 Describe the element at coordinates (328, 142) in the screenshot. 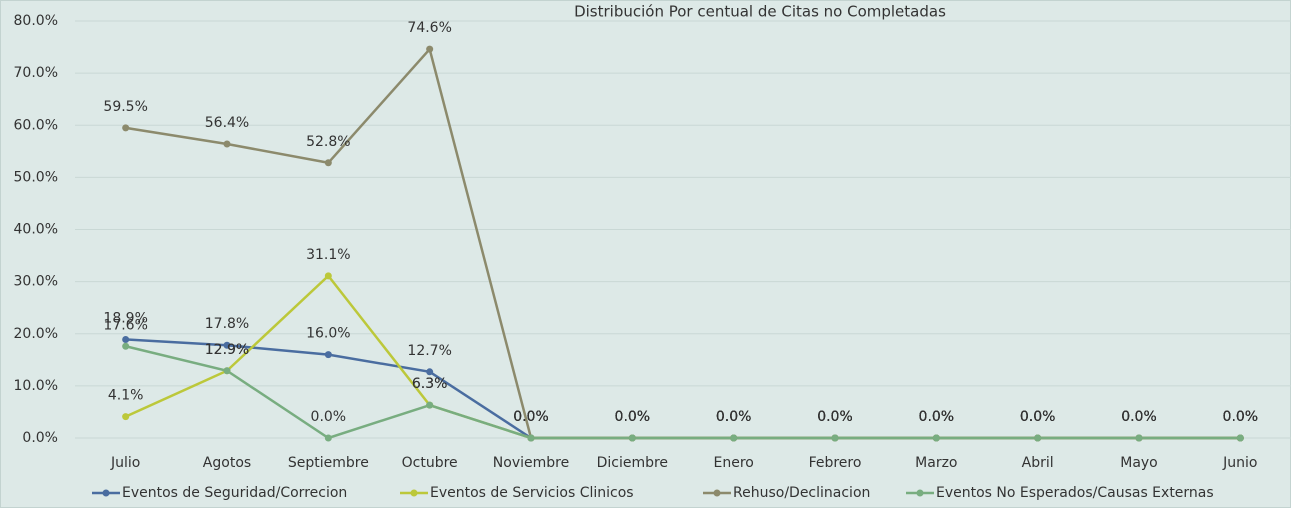

I see `data-label: 52.8%` at that location.